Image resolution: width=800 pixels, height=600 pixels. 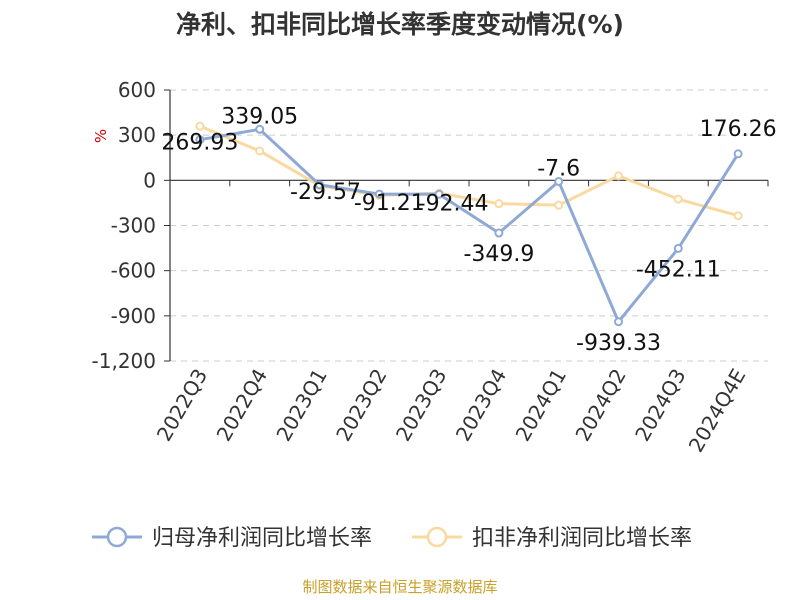 What do you see at coordinates (133, 316) in the screenshot?
I see `y-tick-label: -900` at bounding box center [133, 316].